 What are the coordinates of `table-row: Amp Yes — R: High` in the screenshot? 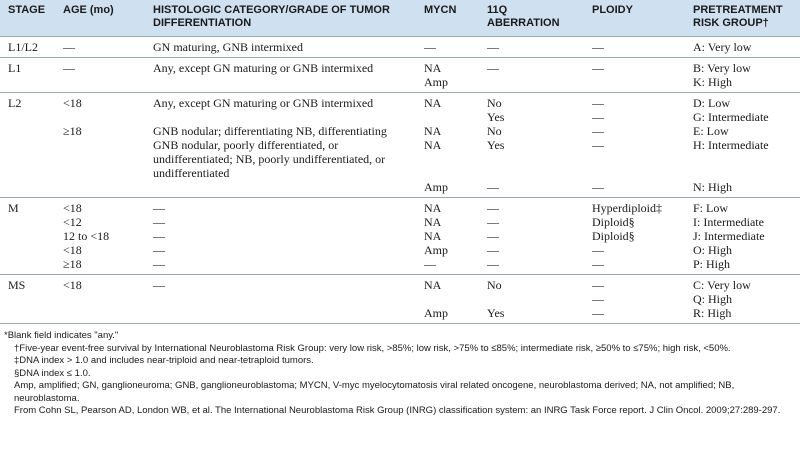 It's located at (400, 315).